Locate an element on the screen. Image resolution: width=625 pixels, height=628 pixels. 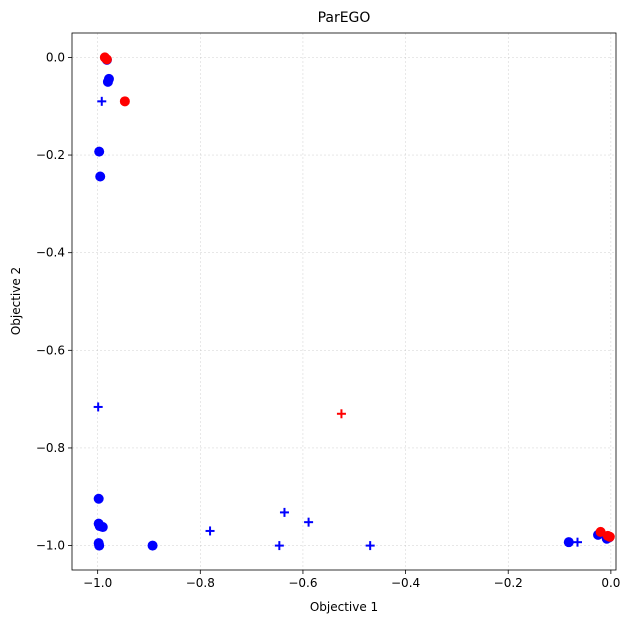
y-axis-label: Objective 2 is located at coordinates (16, 301).